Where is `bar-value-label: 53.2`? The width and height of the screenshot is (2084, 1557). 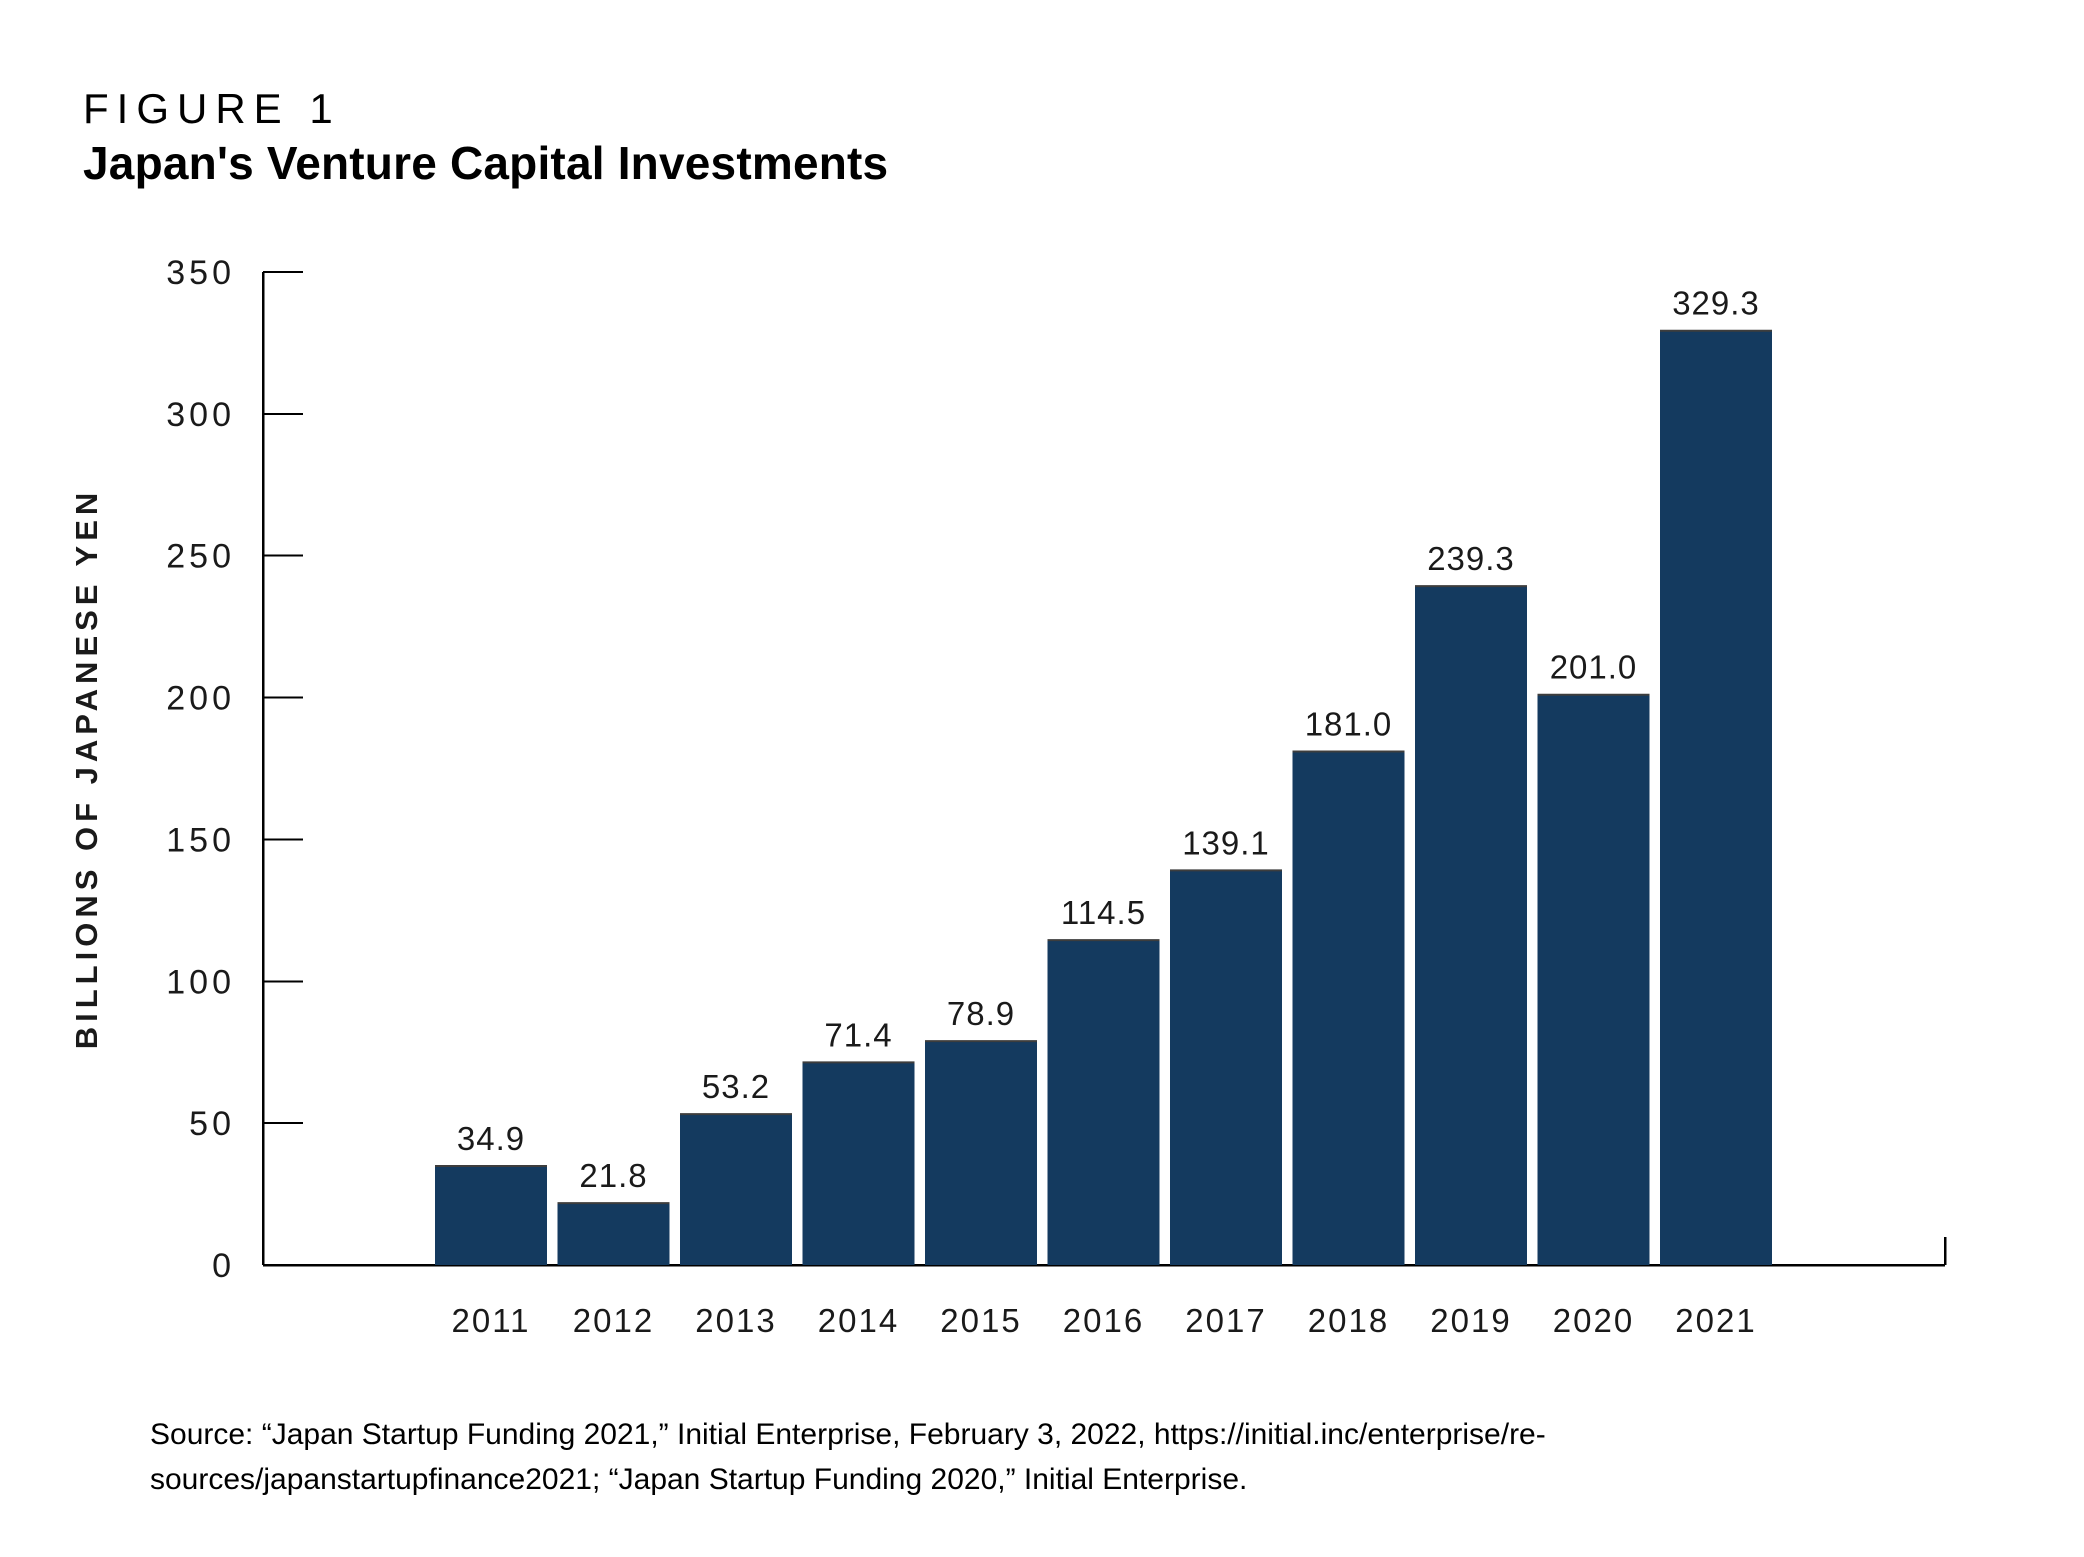
bar-value-label: 53.2 is located at coordinates (736, 1086).